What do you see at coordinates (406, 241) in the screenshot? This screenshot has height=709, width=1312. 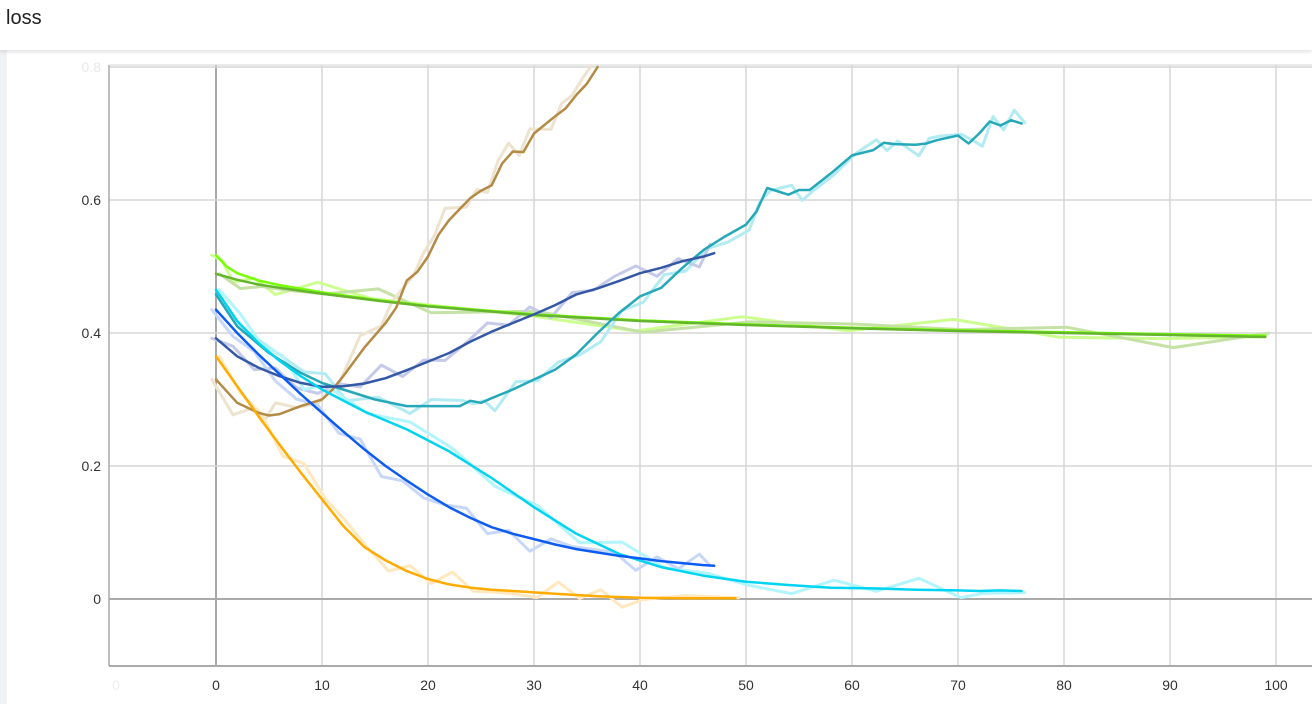 I see `run-brown-line` at bounding box center [406, 241].